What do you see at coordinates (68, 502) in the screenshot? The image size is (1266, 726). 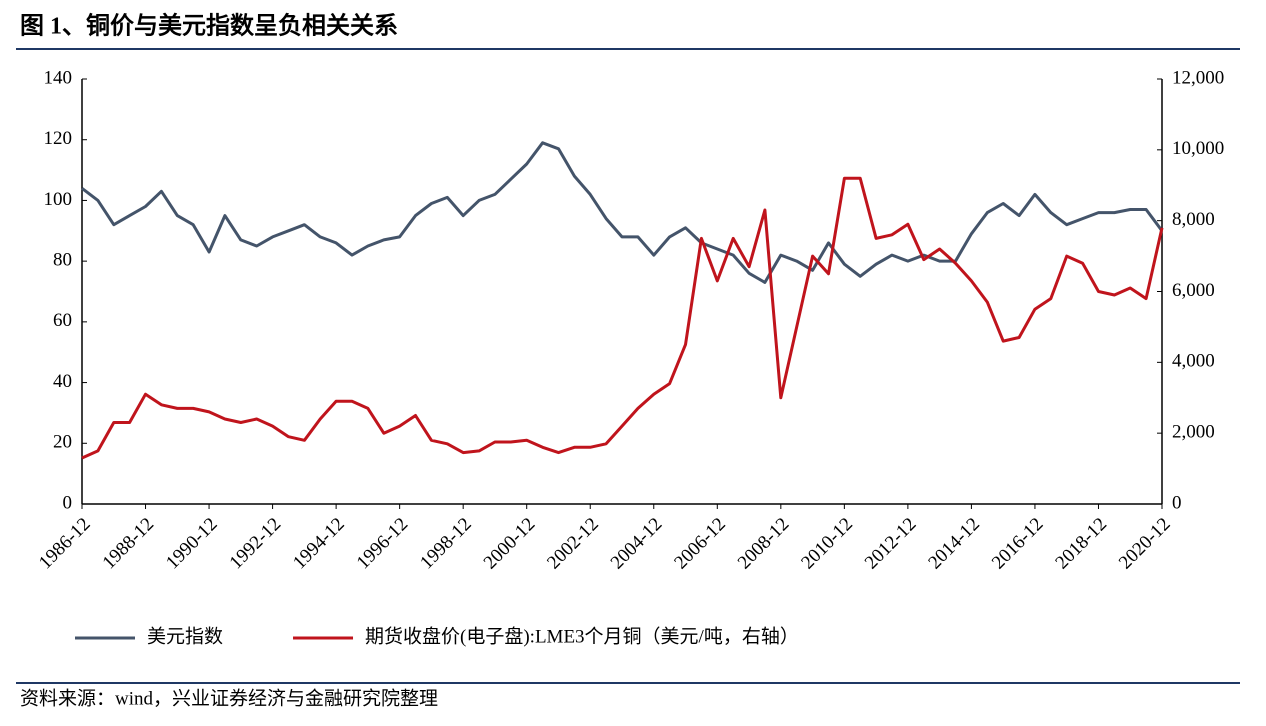 I see `y-tick-label: 0` at bounding box center [68, 502].